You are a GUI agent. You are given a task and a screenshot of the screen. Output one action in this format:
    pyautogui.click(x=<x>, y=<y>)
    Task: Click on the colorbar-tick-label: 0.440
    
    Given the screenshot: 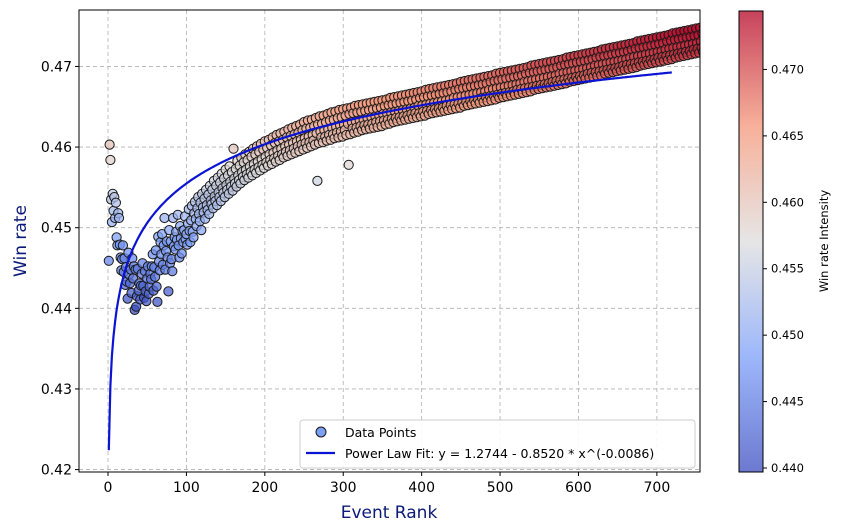 What is the action you would take?
    pyautogui.click(x=787, y=468)
    